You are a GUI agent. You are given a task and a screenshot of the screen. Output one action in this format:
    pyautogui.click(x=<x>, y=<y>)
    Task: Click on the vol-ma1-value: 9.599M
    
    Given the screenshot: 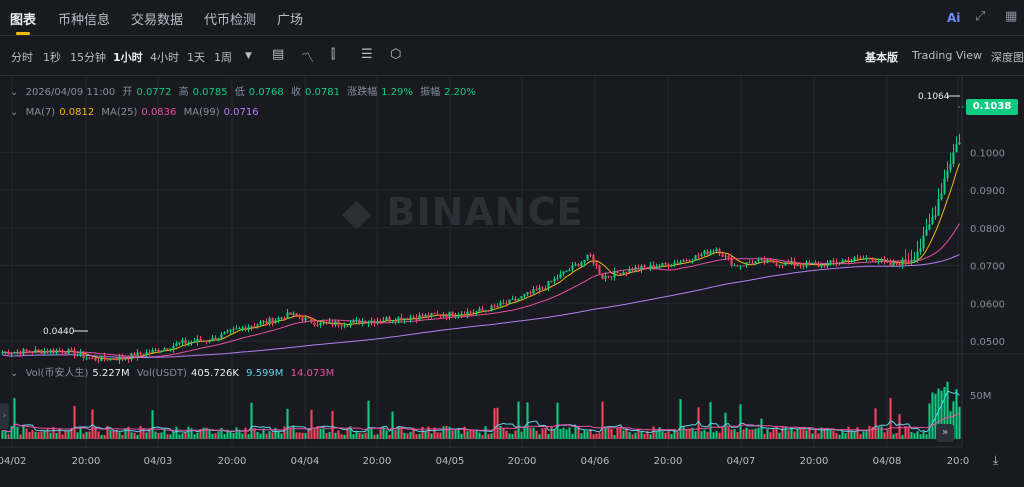 What is the action you would take?
    pyautogui.click(x=265, y=373)
    